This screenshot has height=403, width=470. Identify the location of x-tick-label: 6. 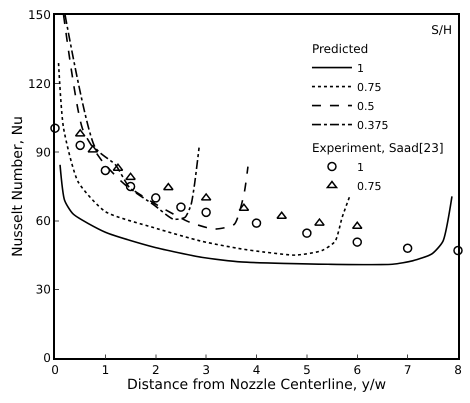
(357, 370).